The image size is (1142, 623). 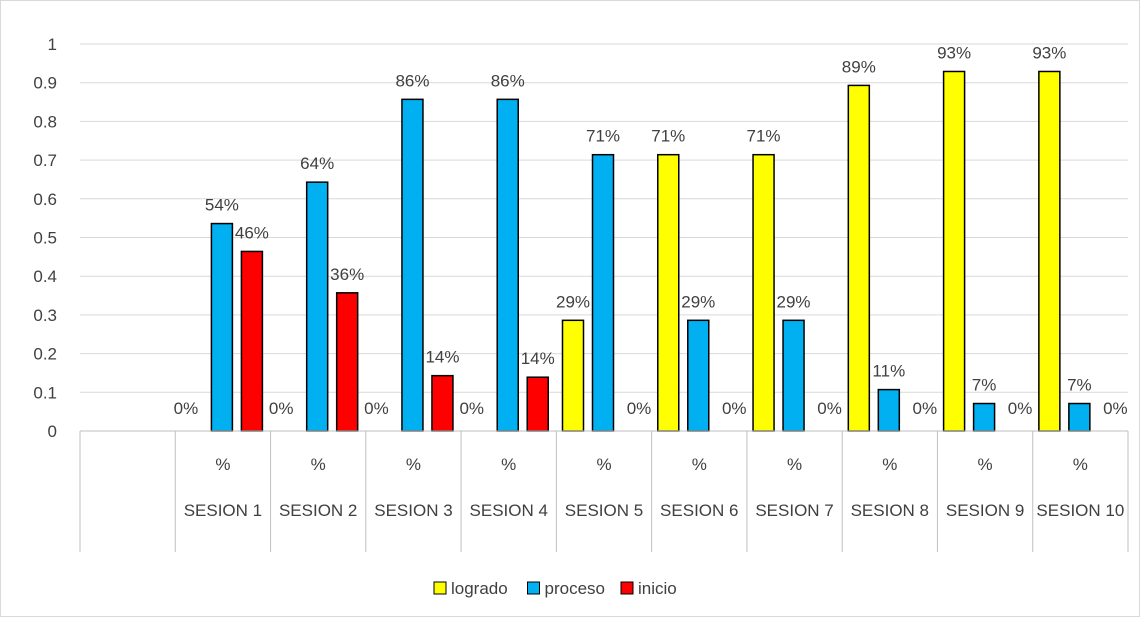 I want to click on legend: logrado proceso inicio, so click(x=555, y=588).